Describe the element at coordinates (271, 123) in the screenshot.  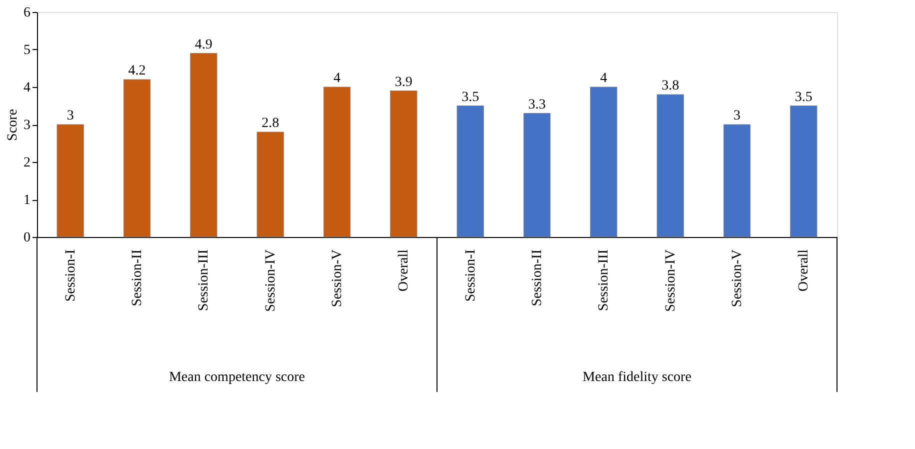
I see `data-label: 2.8` at that location.